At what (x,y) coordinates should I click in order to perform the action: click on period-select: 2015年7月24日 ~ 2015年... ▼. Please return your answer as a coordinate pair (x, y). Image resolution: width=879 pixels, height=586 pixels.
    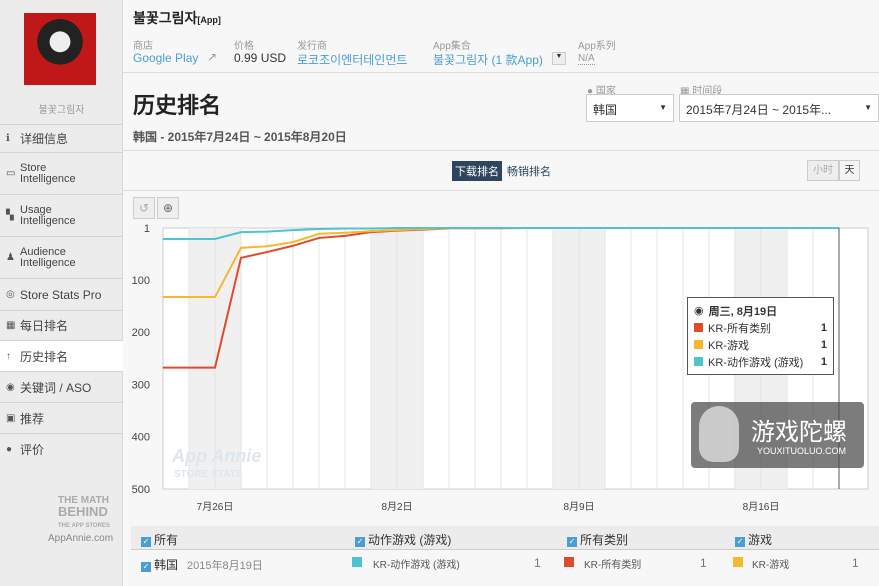
    Looking at the image, I should click on (779, 108).